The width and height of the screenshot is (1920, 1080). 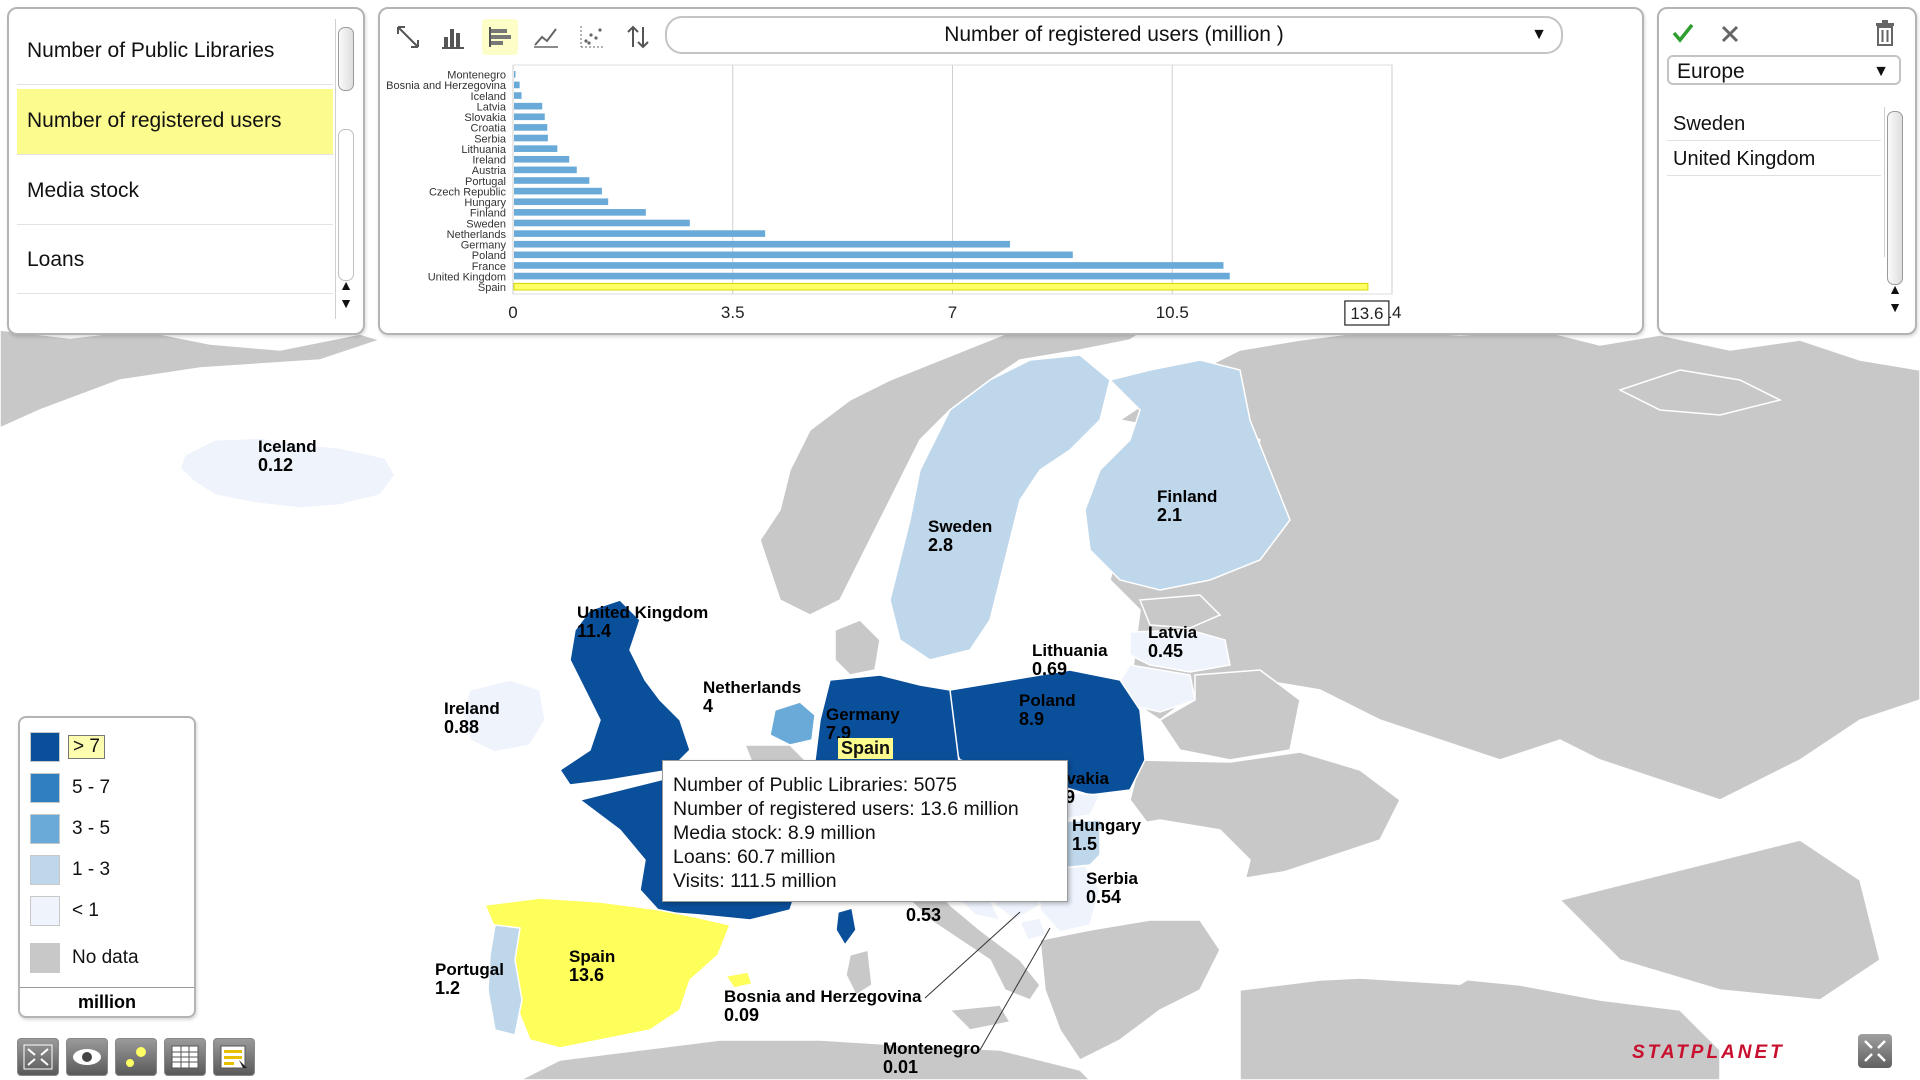 What do you see at coordinates (84, 958) in the screenshot?
I see `legend-item: No data` at bounding box center [84, 958].